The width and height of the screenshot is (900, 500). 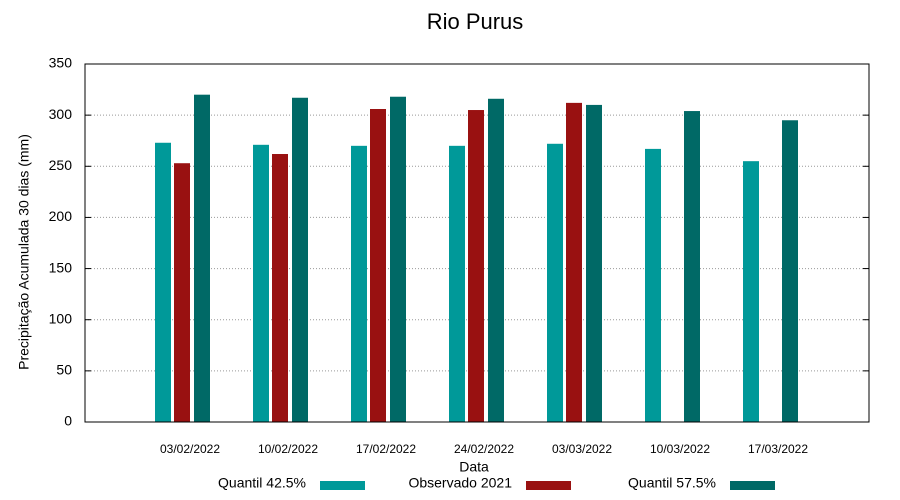 I want to click on y-tick-label: 150, so click(x=61, y=267).